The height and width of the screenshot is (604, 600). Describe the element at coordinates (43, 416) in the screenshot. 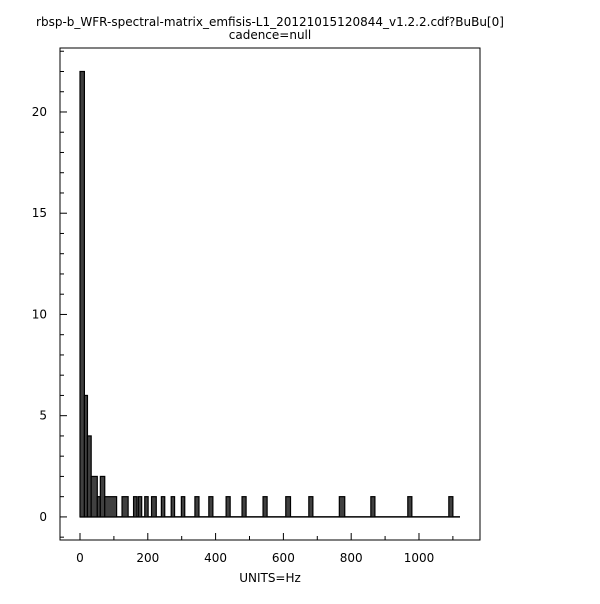

I see `y-tick-label: 5` at that location.